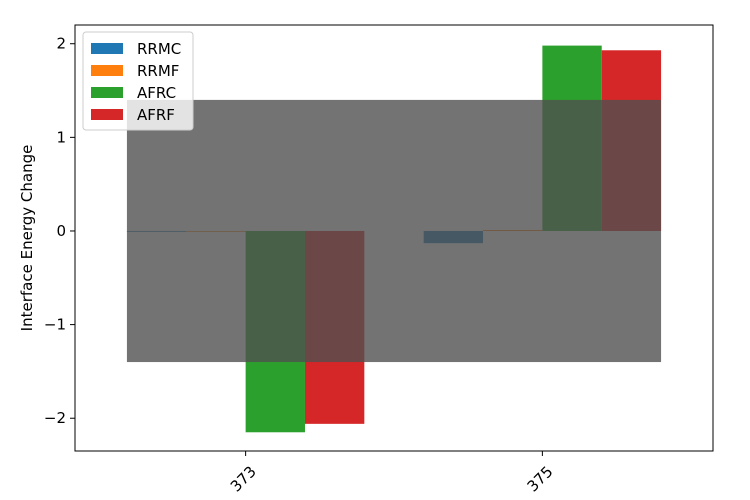  What do you see at coordinates (243, 479) in the screenshot?
I see `x-tick-label: 373` at bounding box center [243, 479].